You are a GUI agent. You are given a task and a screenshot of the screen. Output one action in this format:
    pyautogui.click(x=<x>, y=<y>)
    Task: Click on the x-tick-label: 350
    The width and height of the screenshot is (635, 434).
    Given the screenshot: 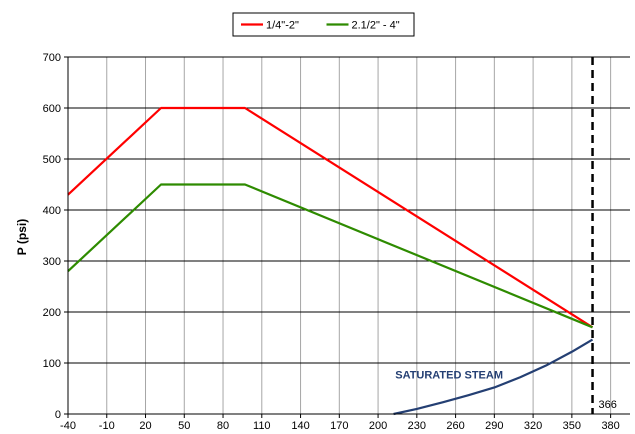 What is the action you would take?
    pyautogui.click(x=572, y=426)
    